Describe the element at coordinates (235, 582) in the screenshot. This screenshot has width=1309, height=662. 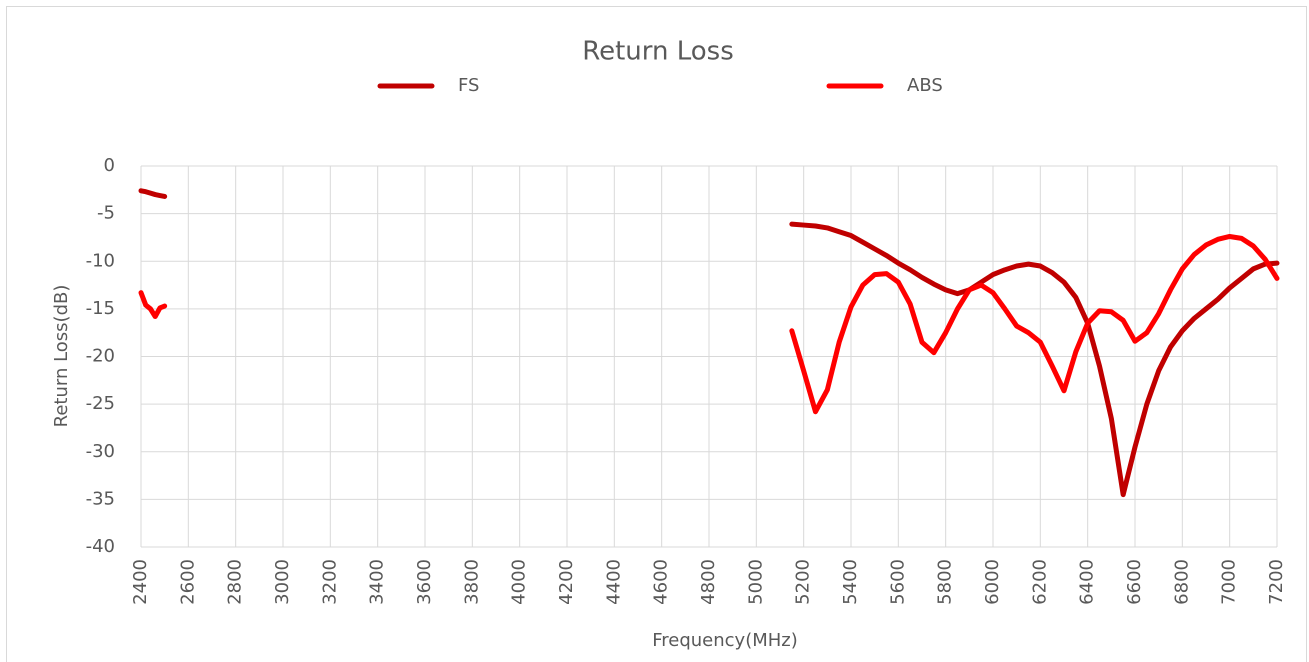
I see `x-tick-label: 2800` at that location.